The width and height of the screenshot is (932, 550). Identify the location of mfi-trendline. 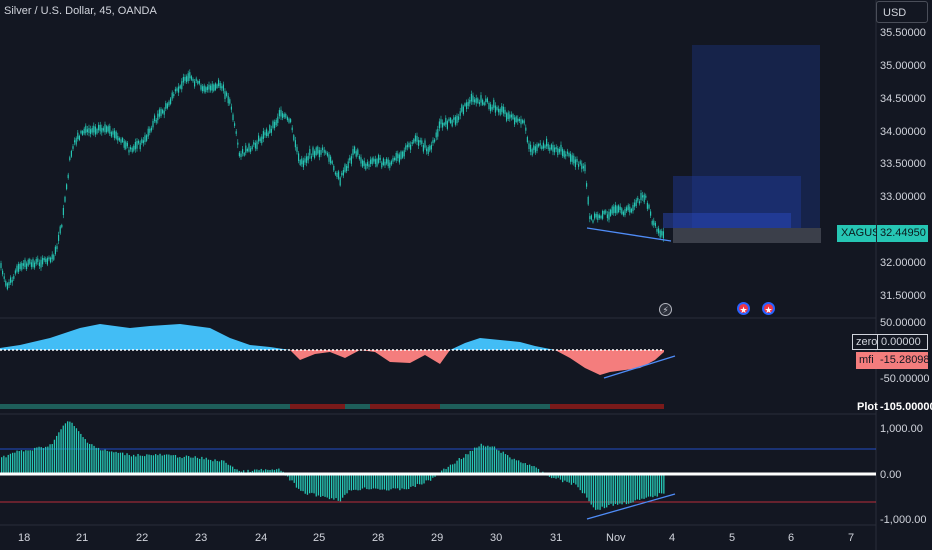
(639, 367).